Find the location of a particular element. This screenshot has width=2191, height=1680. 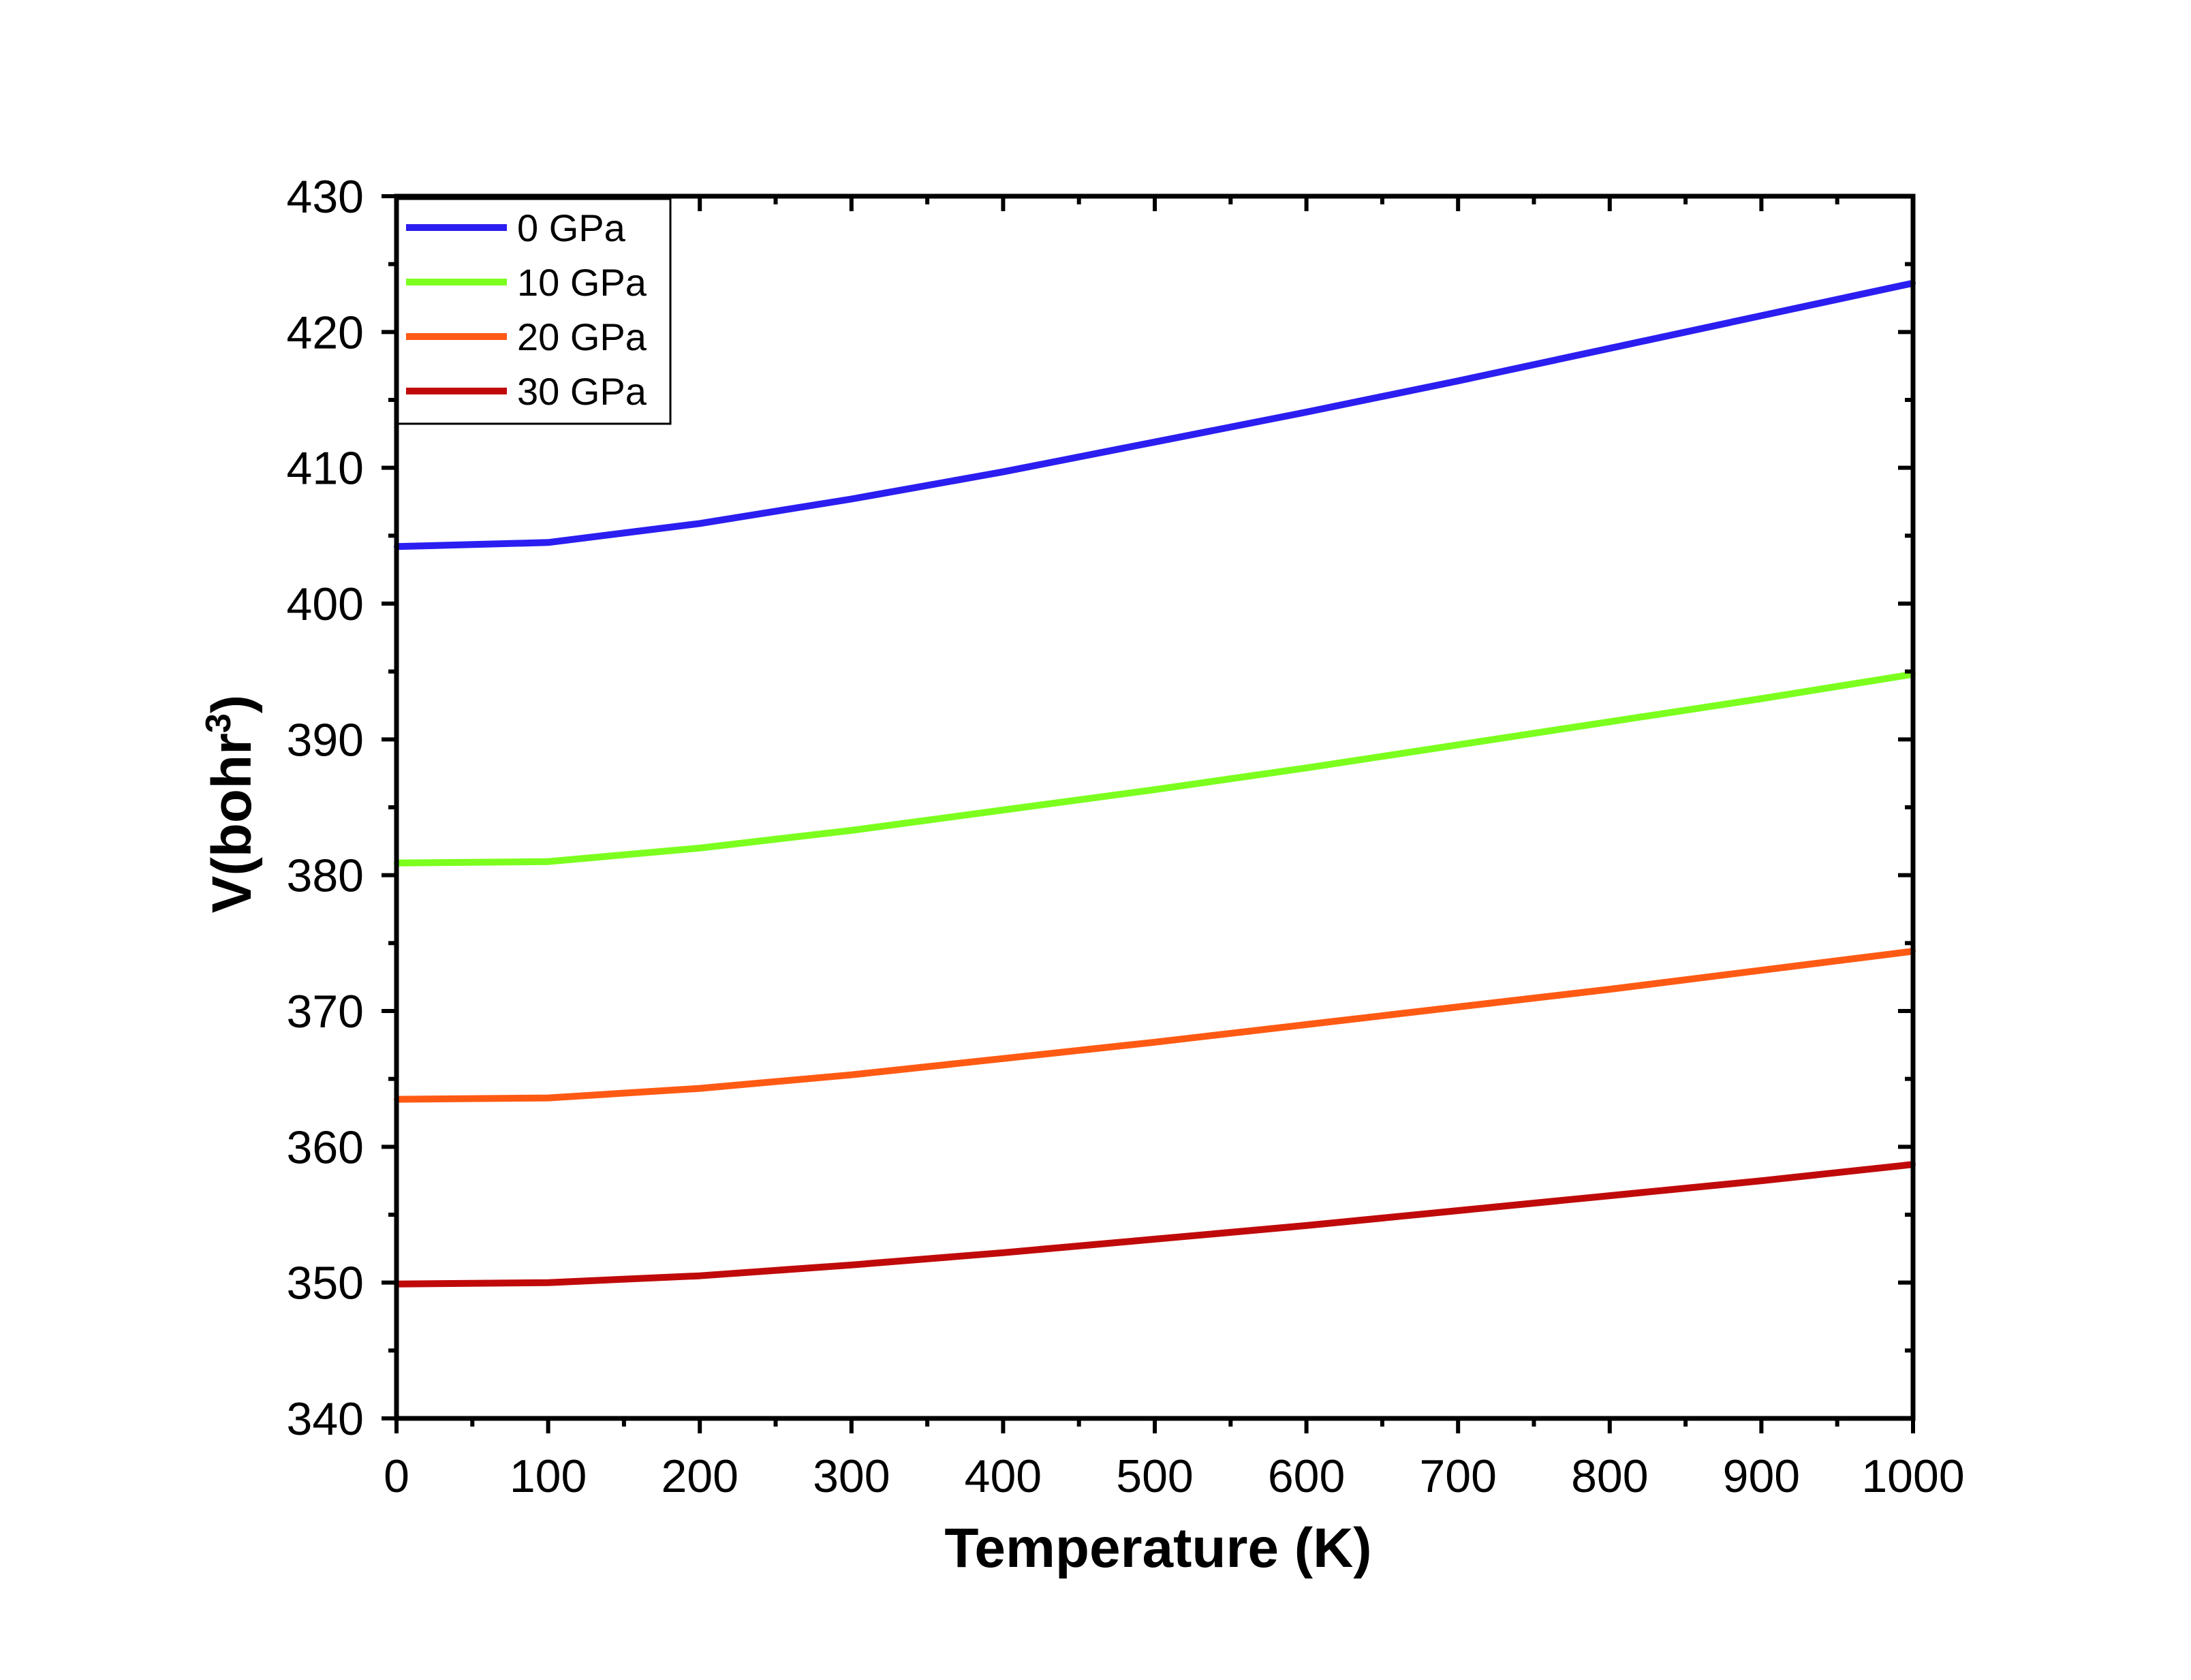

x-tick-label: 1000 is located at coordinates (1912, 1476).